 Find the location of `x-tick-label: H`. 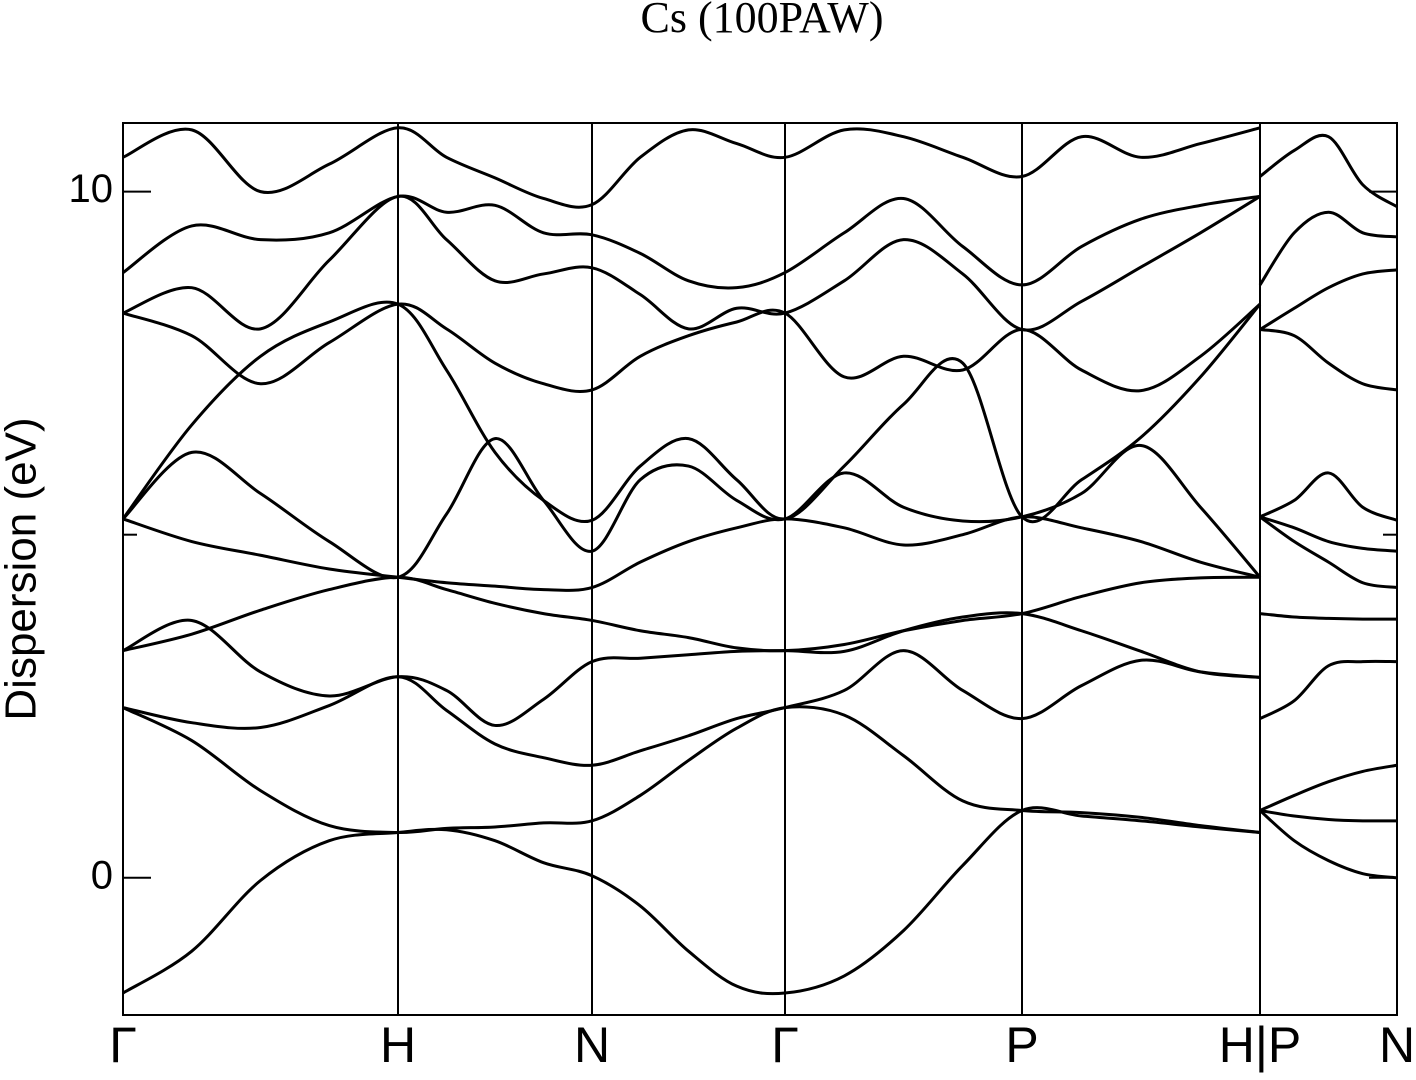

x-tick-label: H is located at coordinates (398, 1045).